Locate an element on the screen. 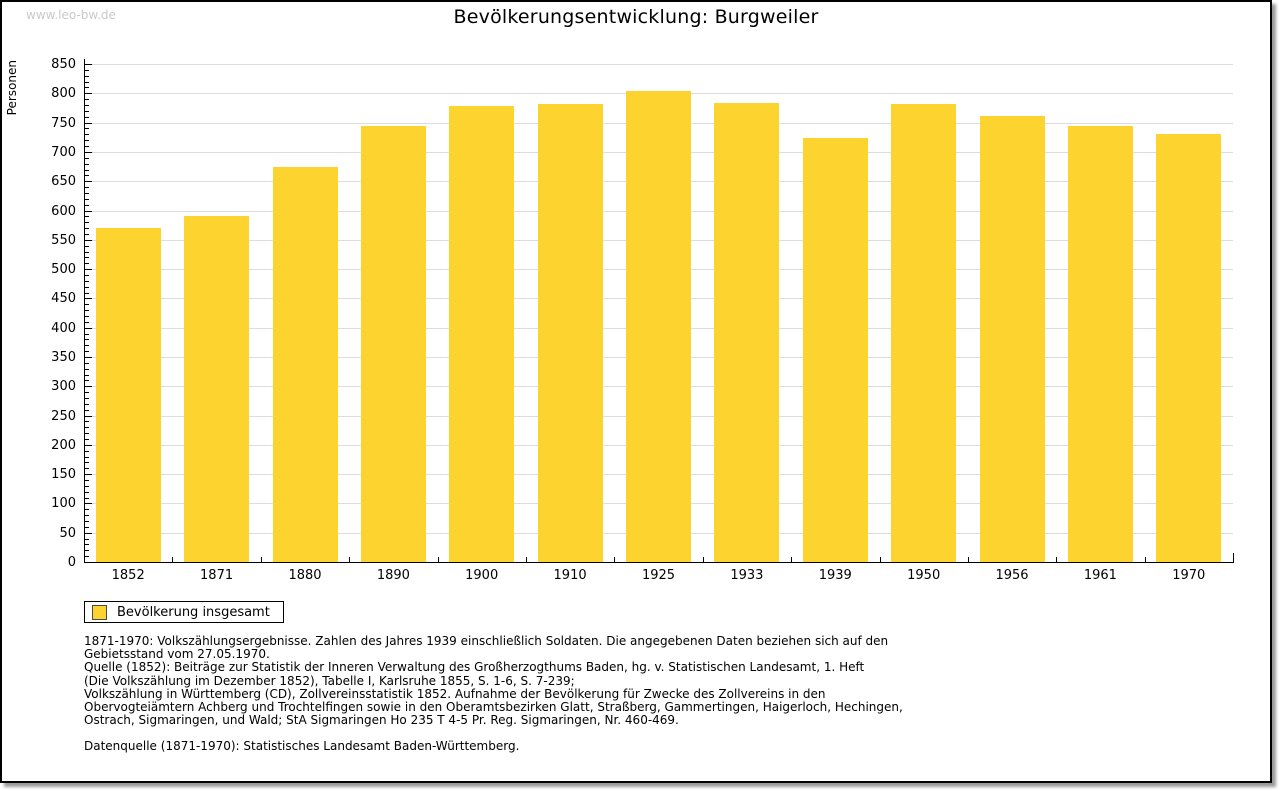 This screenshot has height=791, width=1280. x-tick-label: 1950 is located at coordinates (924, 575).